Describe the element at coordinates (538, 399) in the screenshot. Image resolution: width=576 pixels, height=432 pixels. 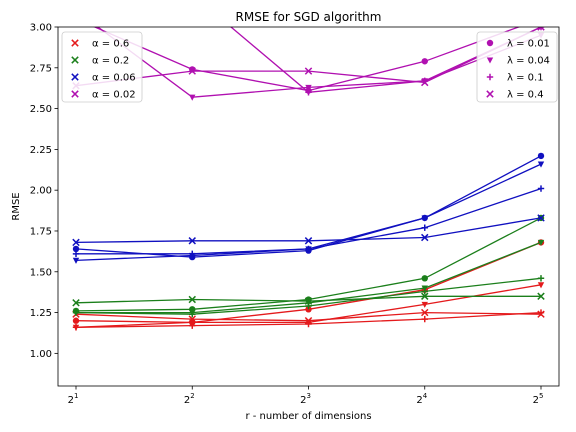
I see `x-tick-label: 25` at that location.